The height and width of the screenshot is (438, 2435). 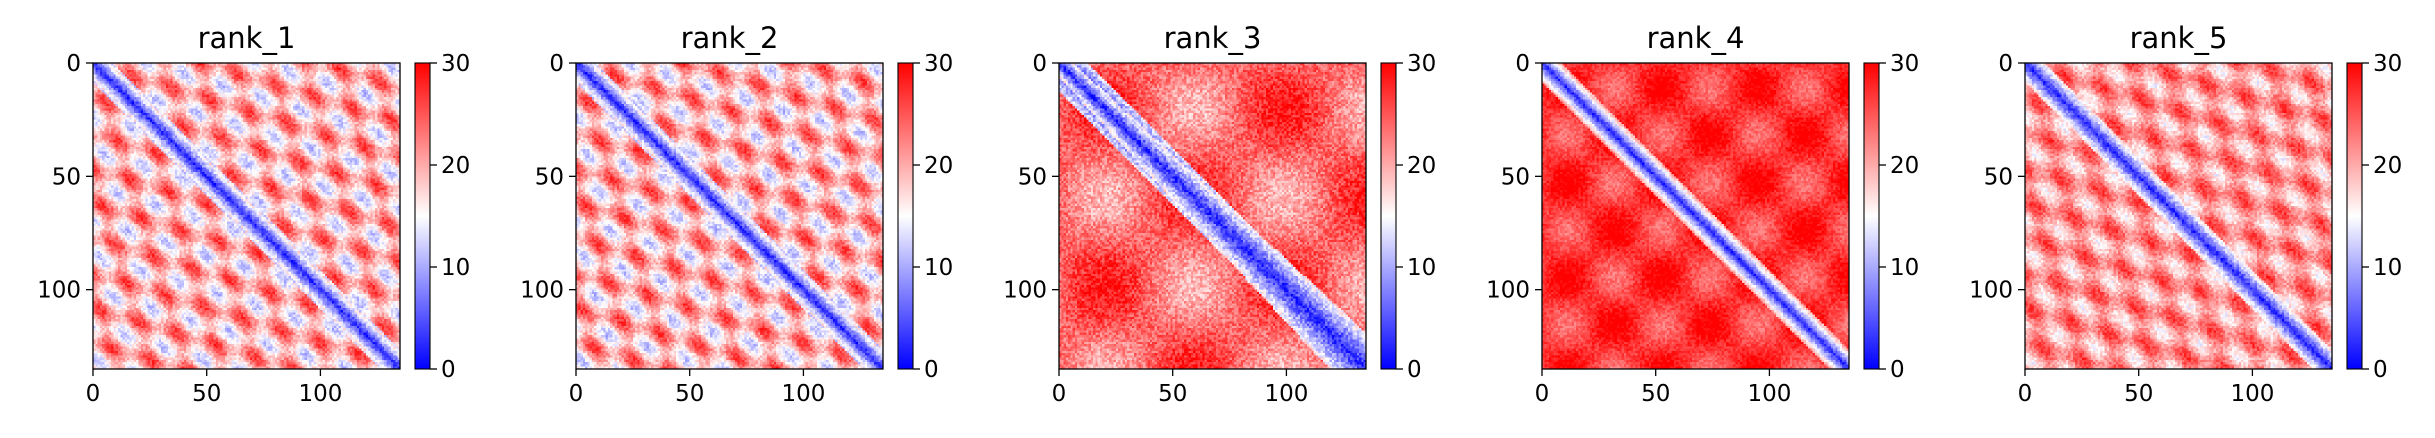 What do you see at coordinates (1213, 38) in the screenshot?
I see `panel-title: rank_3` at bounding box center [1213, 38].